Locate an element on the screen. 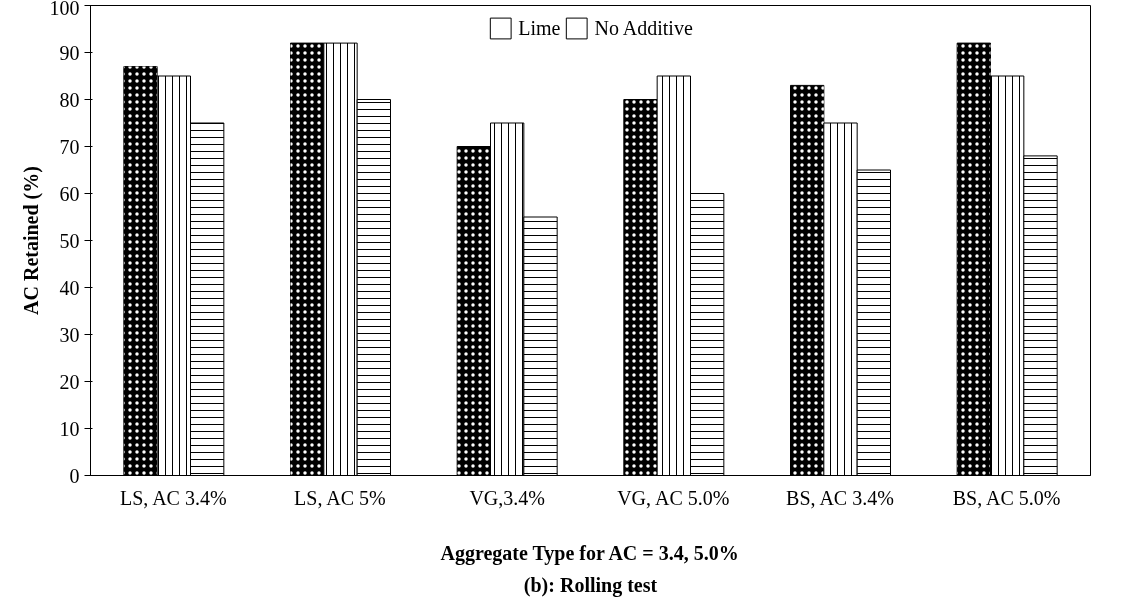  text: (b): Rolling test is located at coordinates (590, 585).